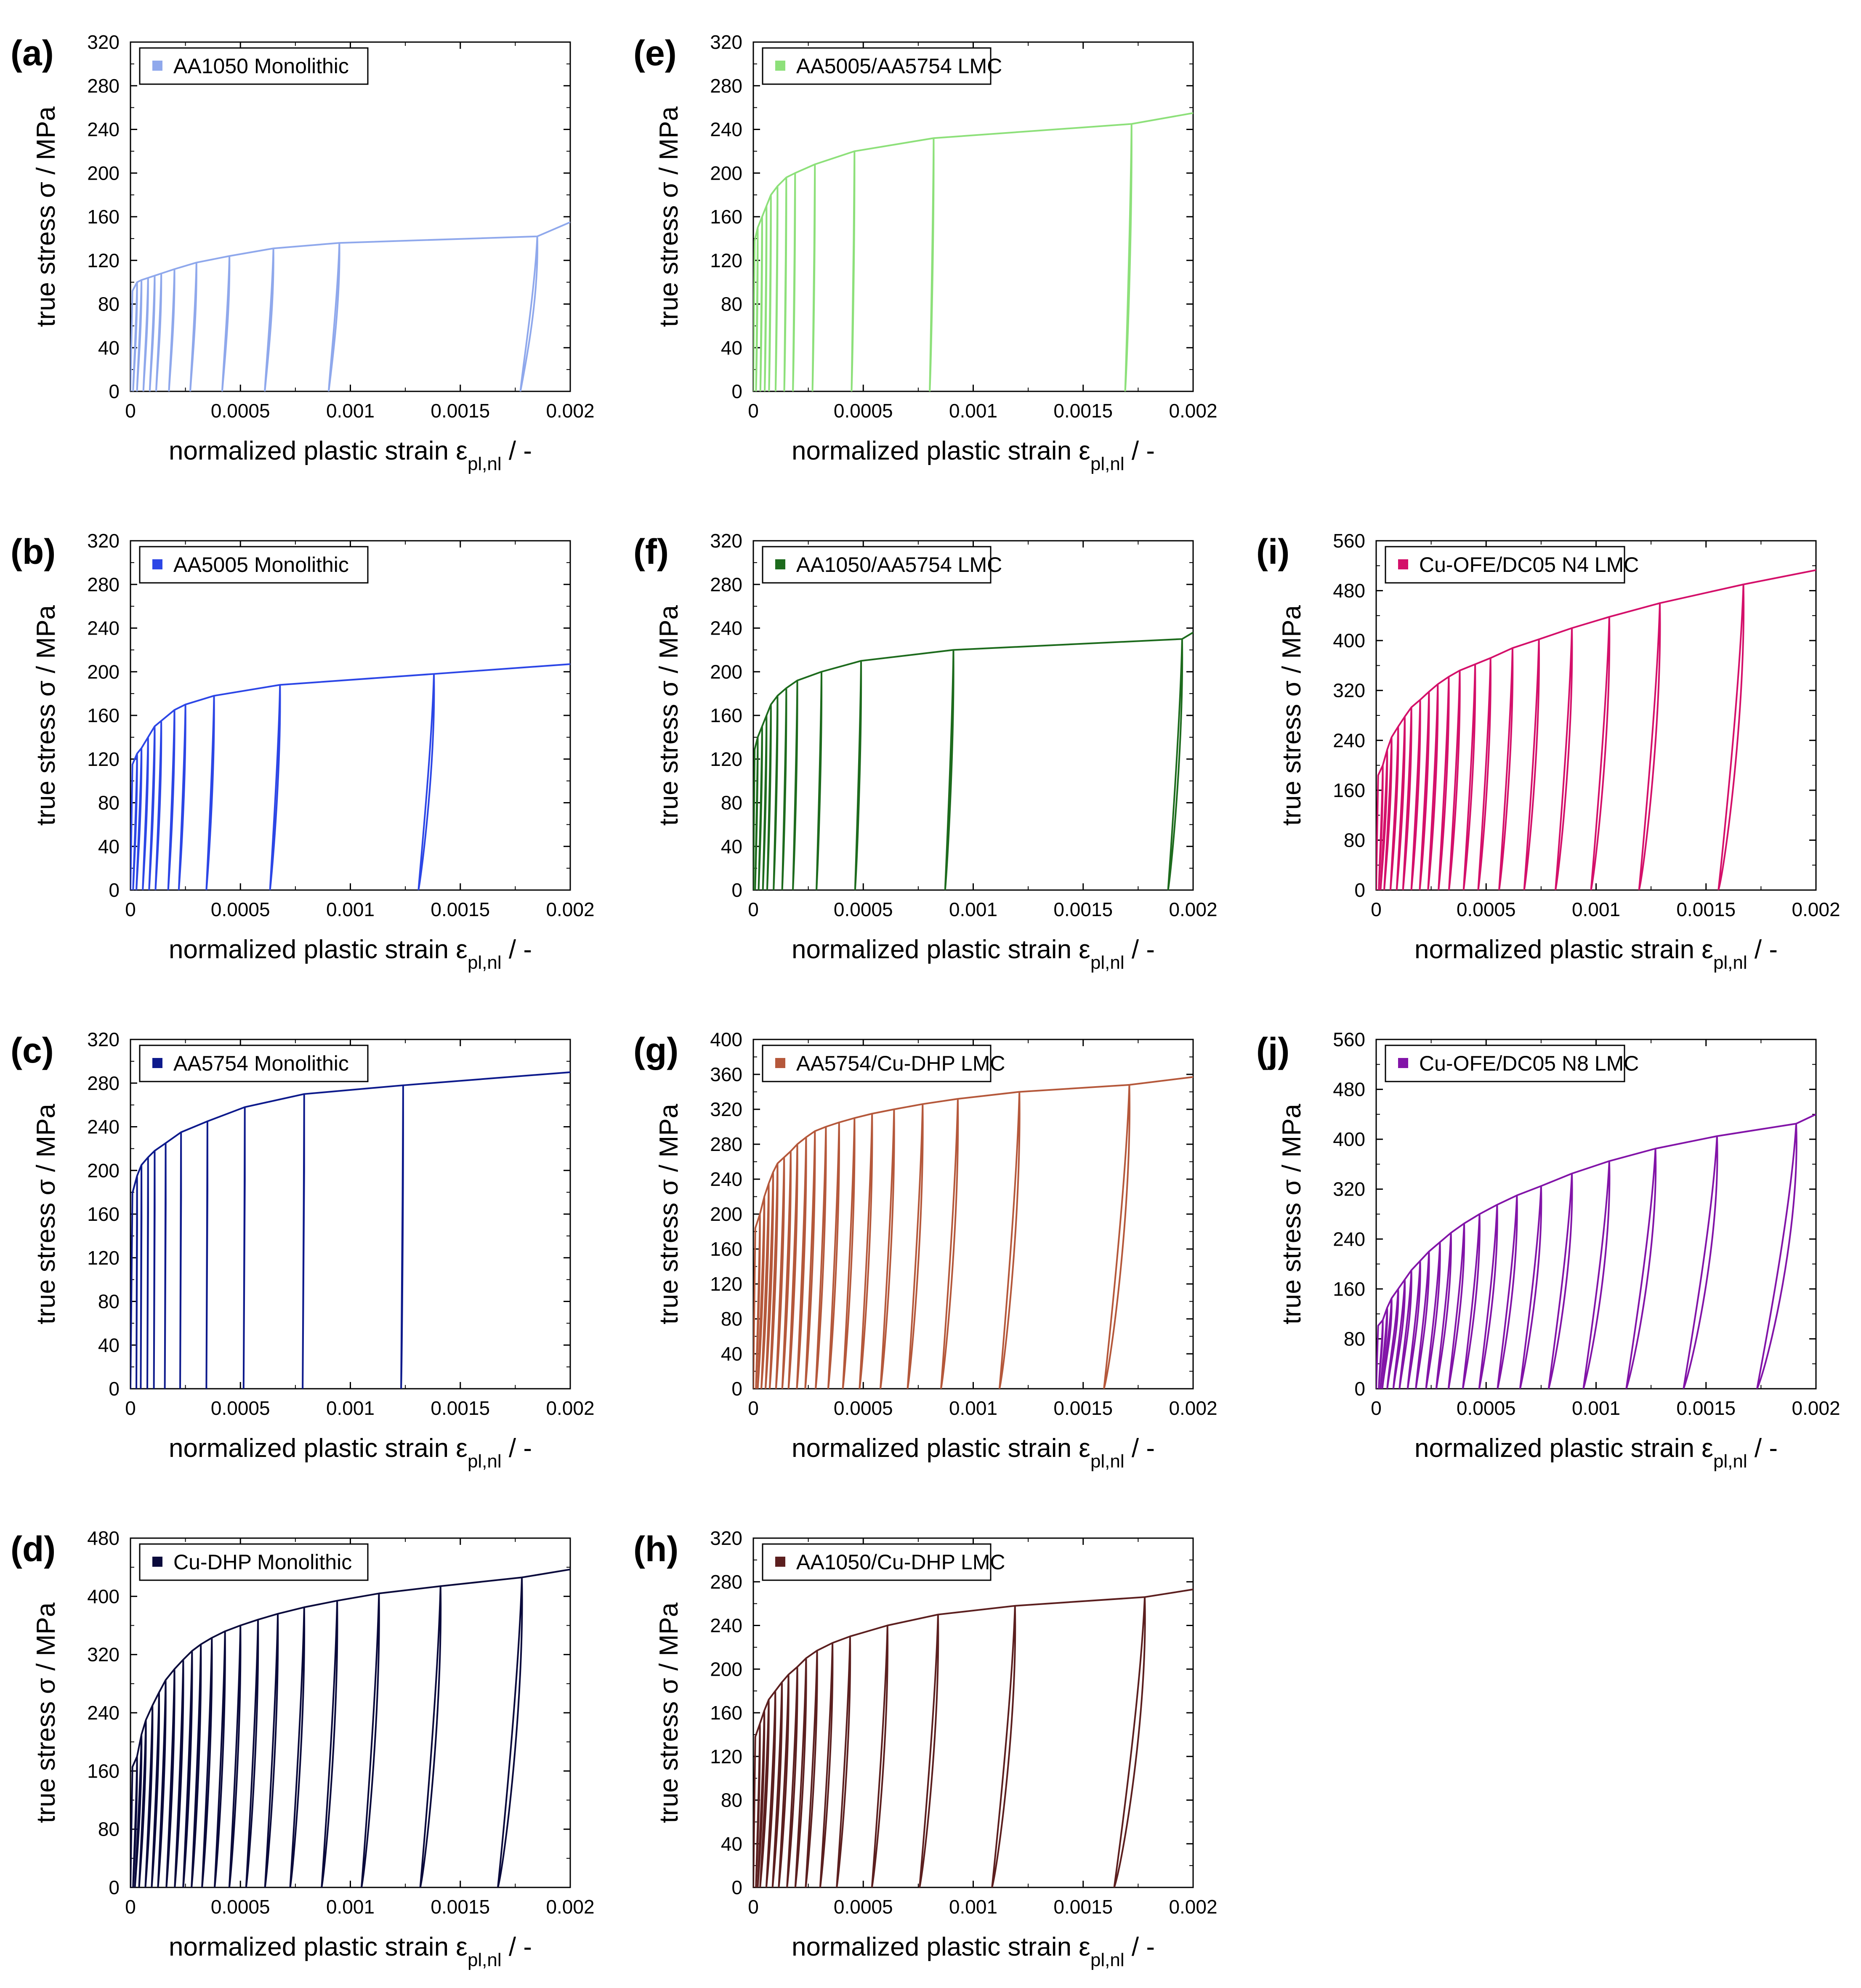 The image size is (1861, 1988). I want to click on panel-i-xtick-label: 0.001, so click(1596, 909).